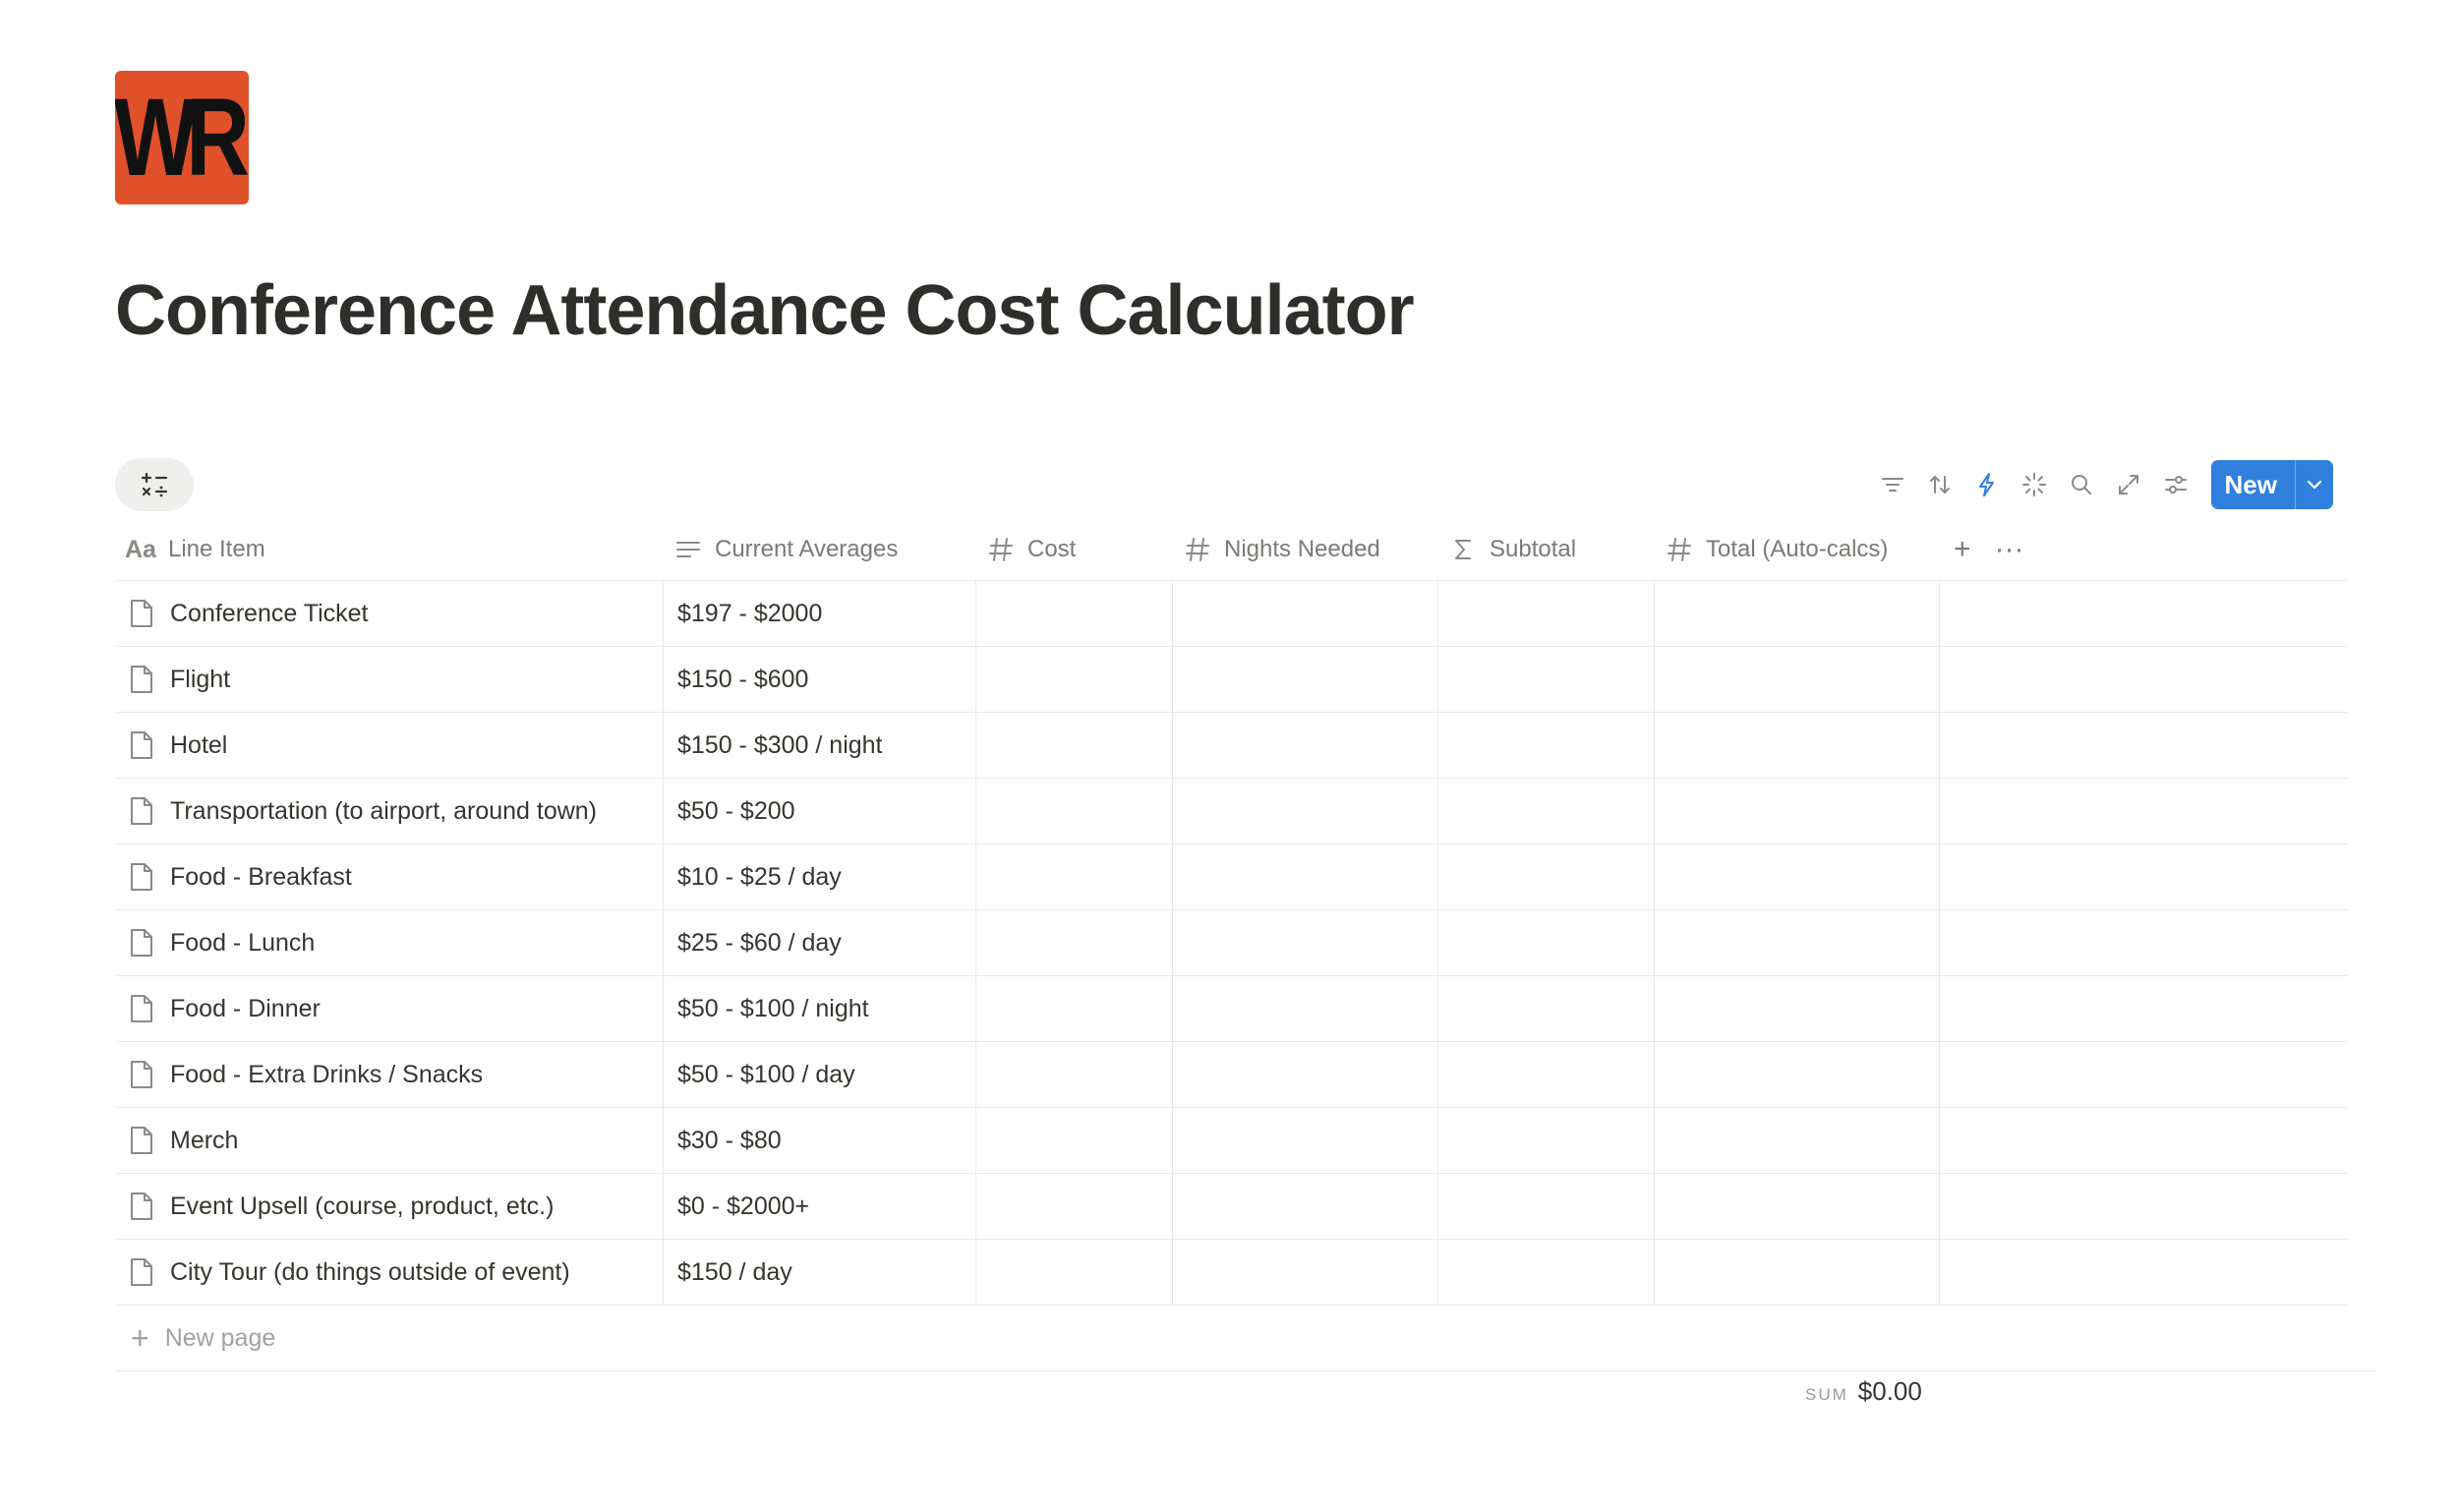 The image size is (2458, 1512). What do you see at coordinates (243, 942) in the screenshot?
I see `line-item-text: Food - Lunch` at bounding box center [243, 942].